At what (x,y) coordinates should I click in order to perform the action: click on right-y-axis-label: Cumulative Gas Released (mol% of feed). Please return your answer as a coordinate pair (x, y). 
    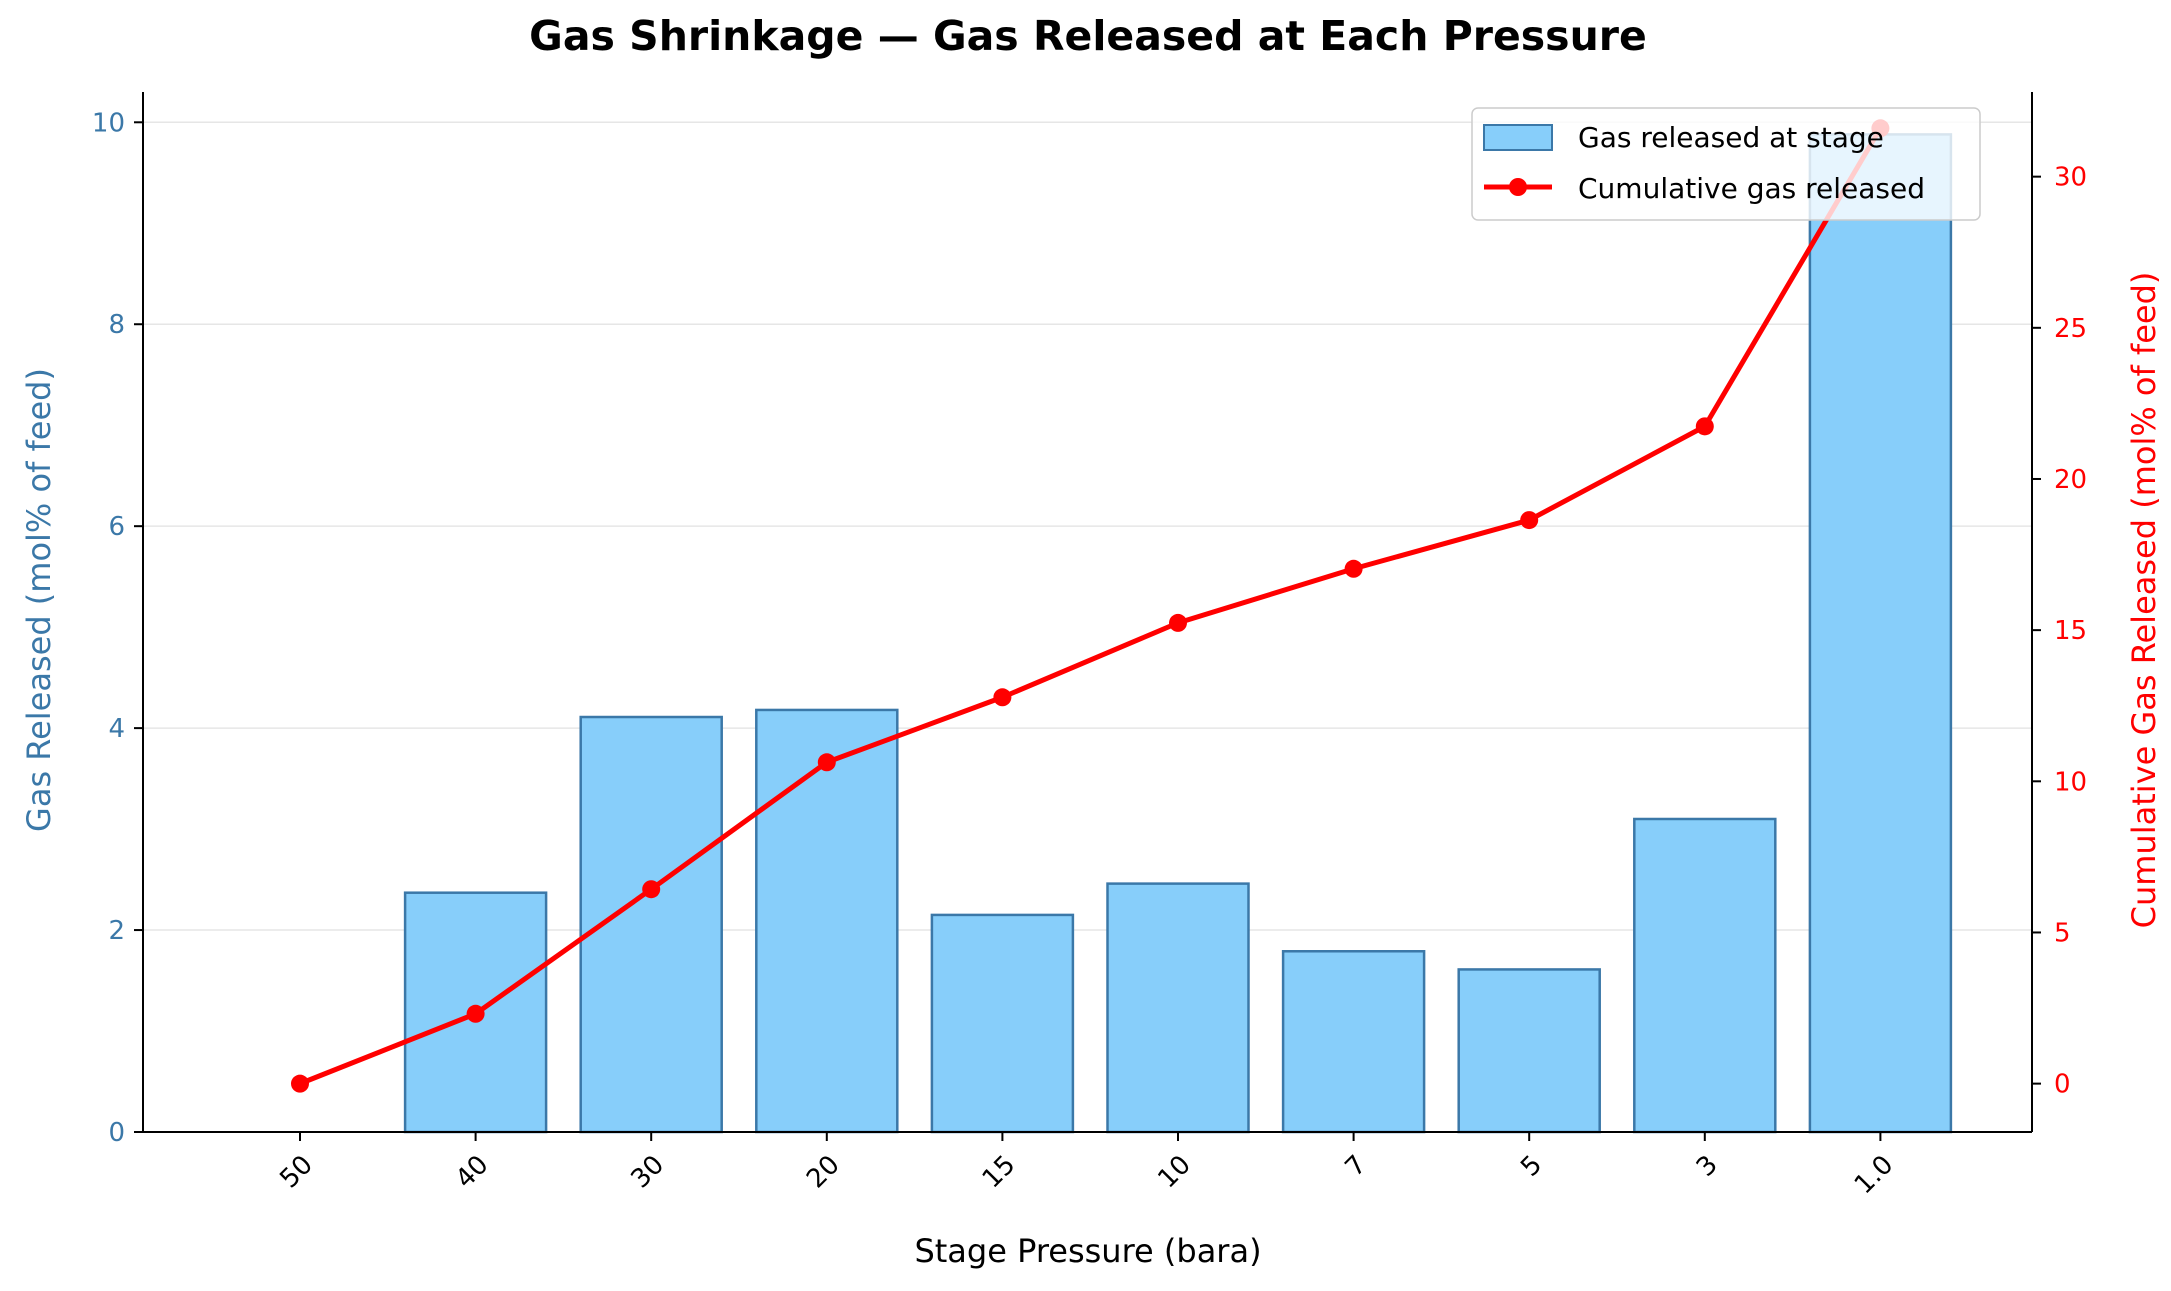
    Looking at the image, I should click on (2144, 600).